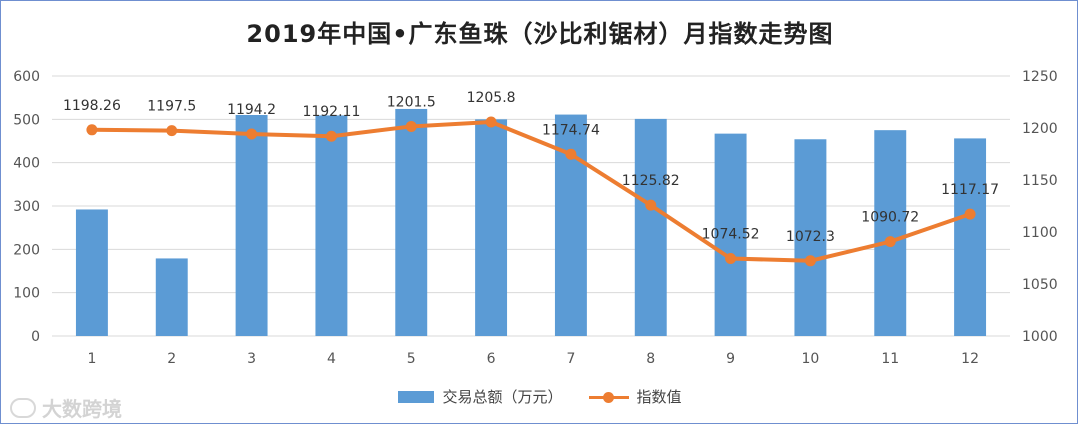  Describe the element at coordinates (890, 218) in the screenshot. I see `line-data-label: 1090.72` at that location.